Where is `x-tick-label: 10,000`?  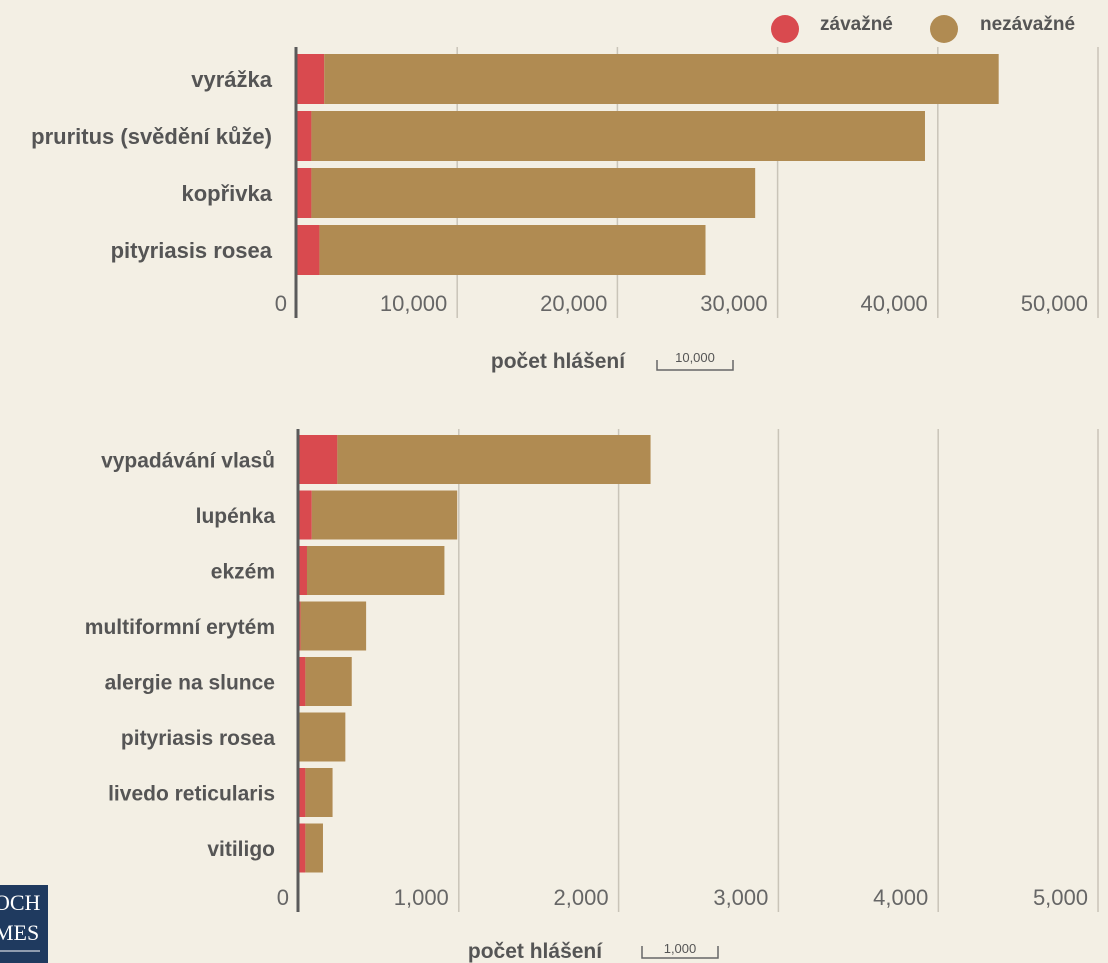
x-tick-label: 10,000 is located at coordinates (413, 303).